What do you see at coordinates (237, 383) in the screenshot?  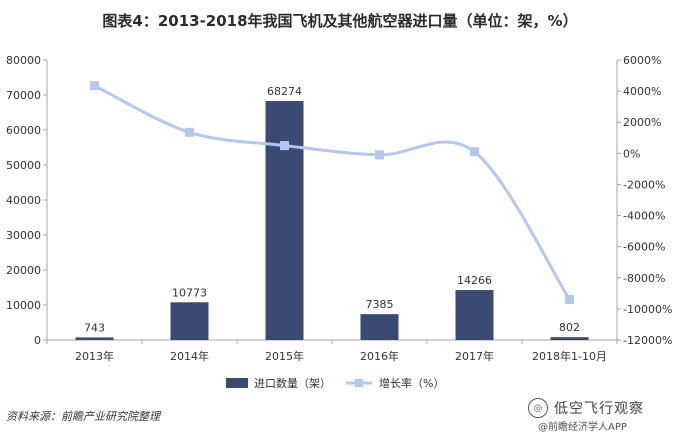 I see `legend-bar-swatch` at bounding box center [237, 383].